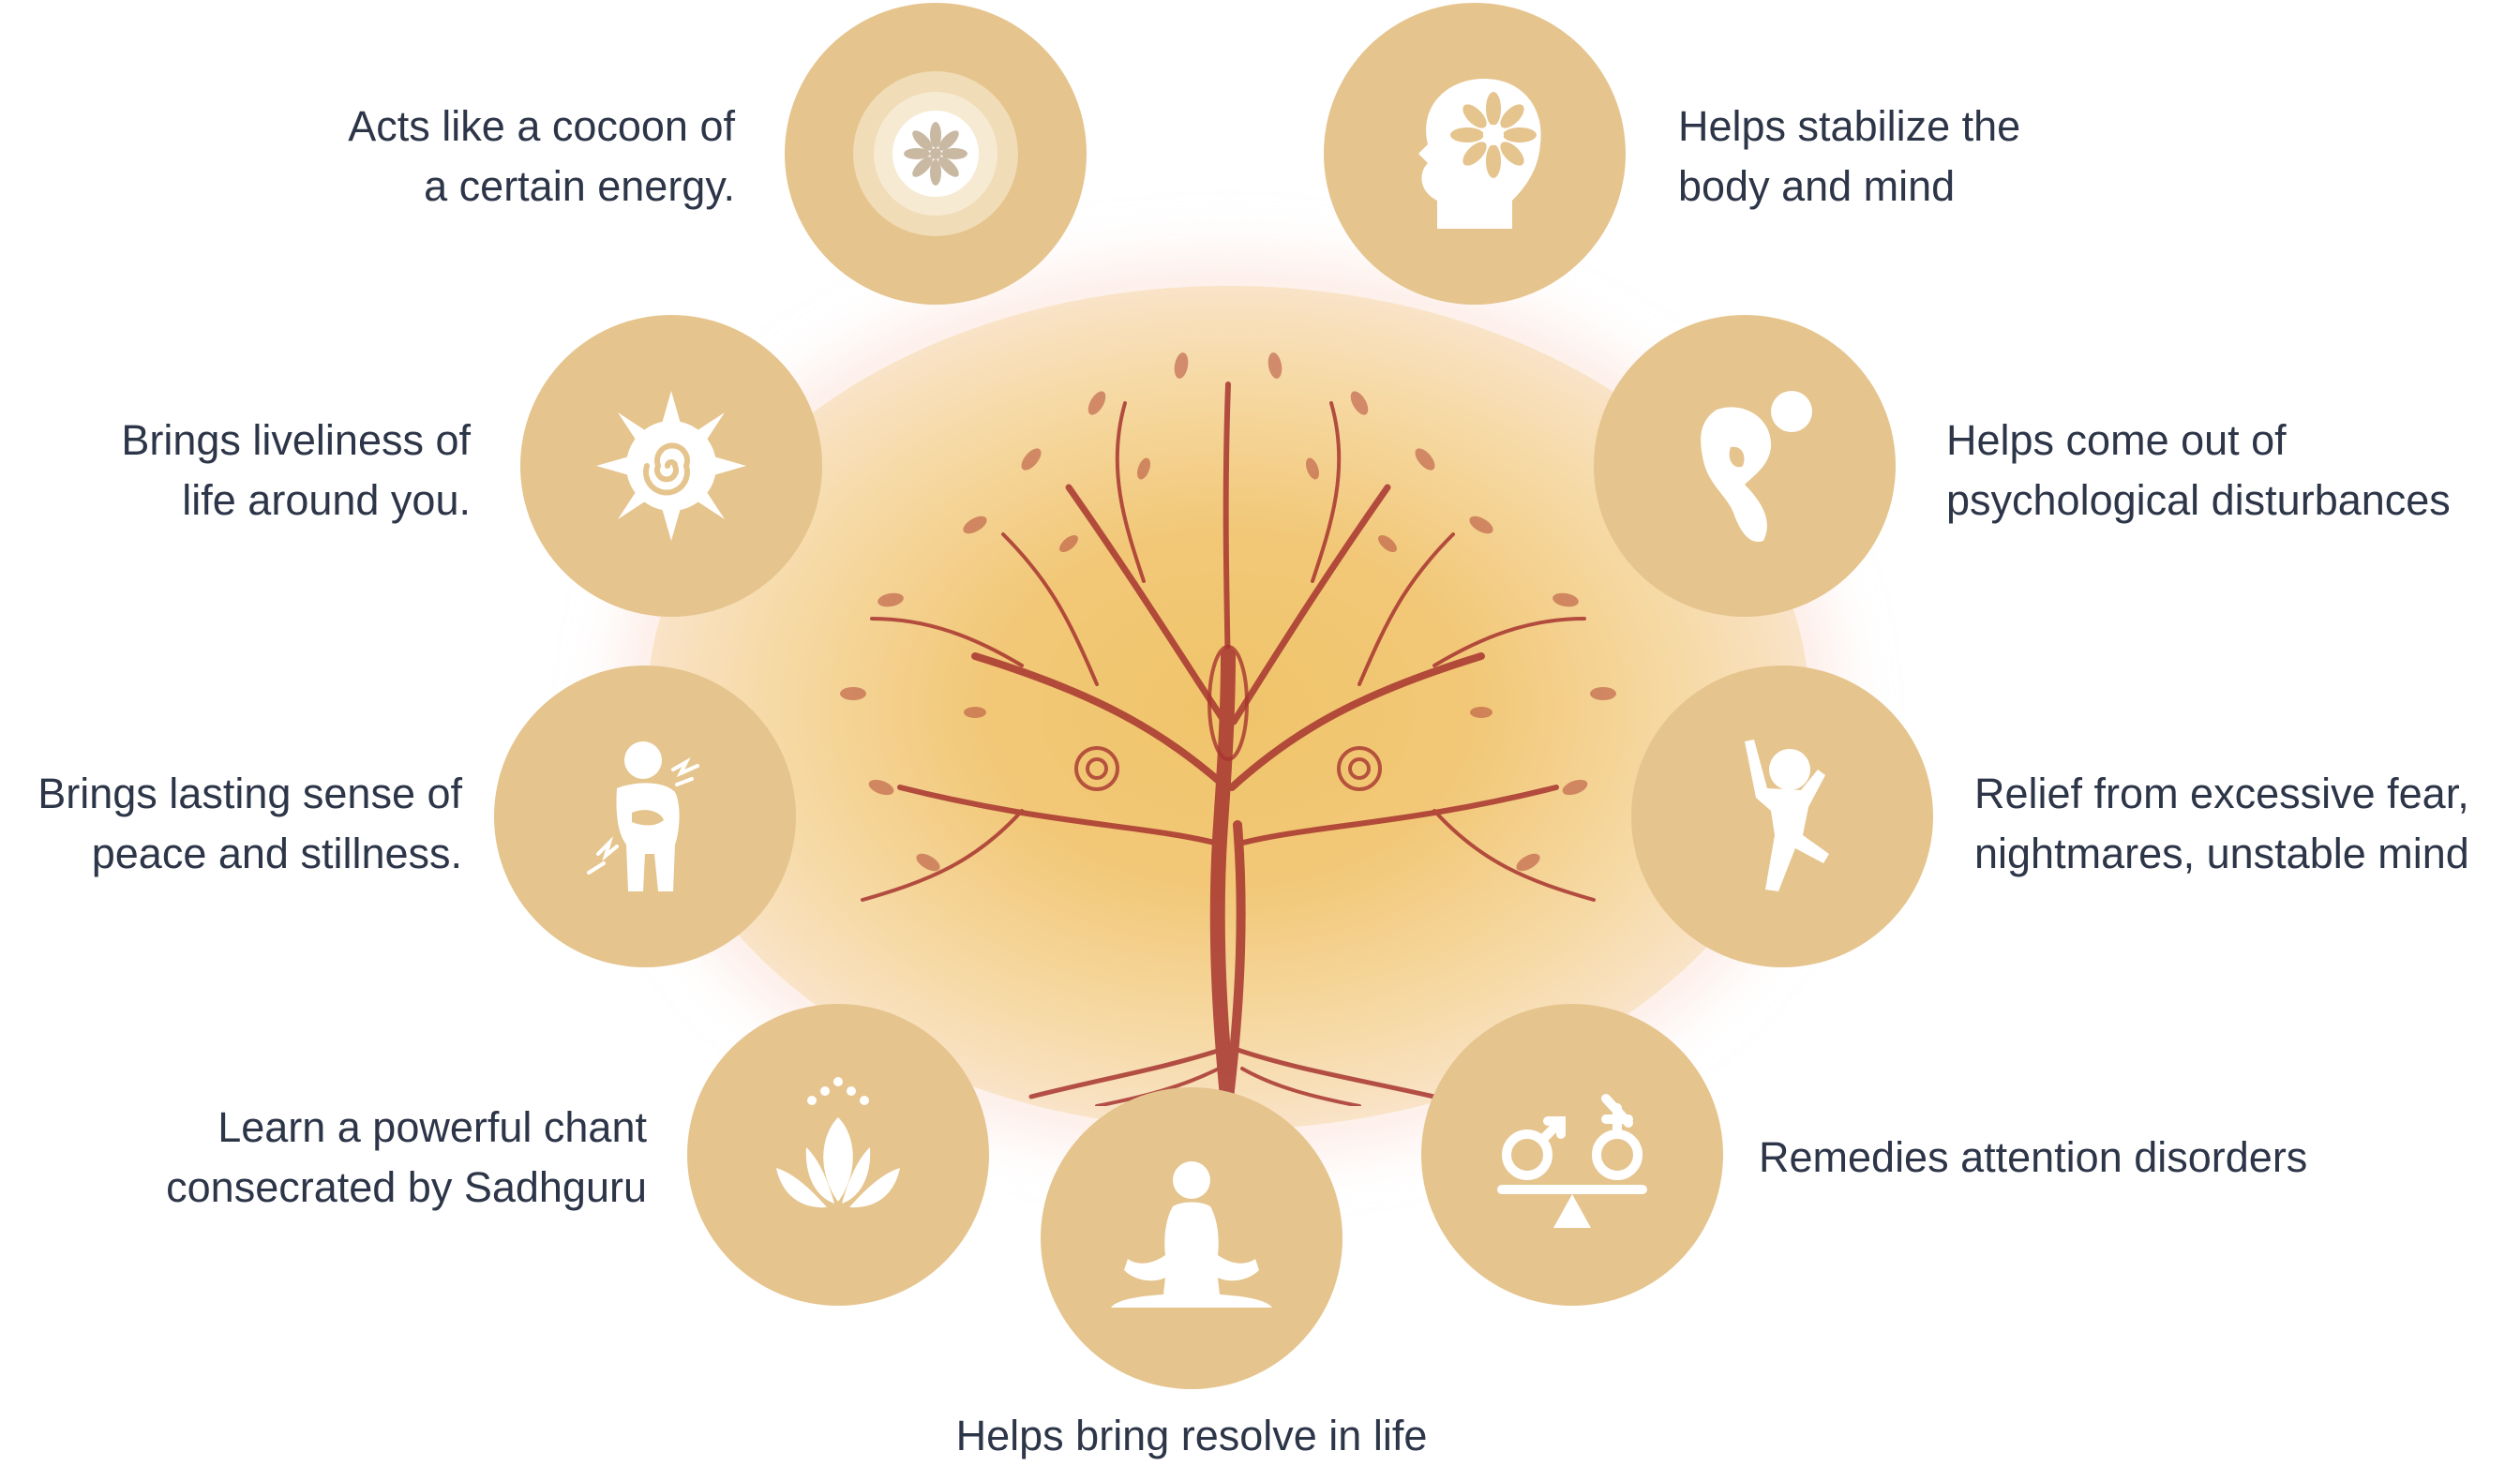 Image resolution: width=2520 pixels, height=1466 pixels. What do you see at coordinates (1572, 1161) in the screenshot?
I see `gender-balance-icon` at bounding box center [1572, 1161].